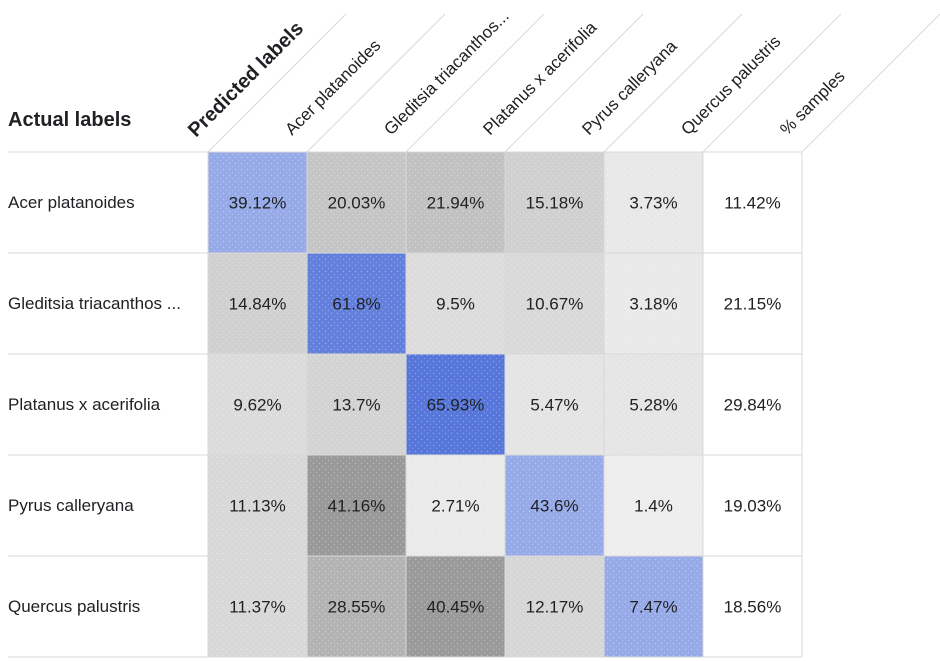  I want to click on samples-cell-r3, so click(752, 505).